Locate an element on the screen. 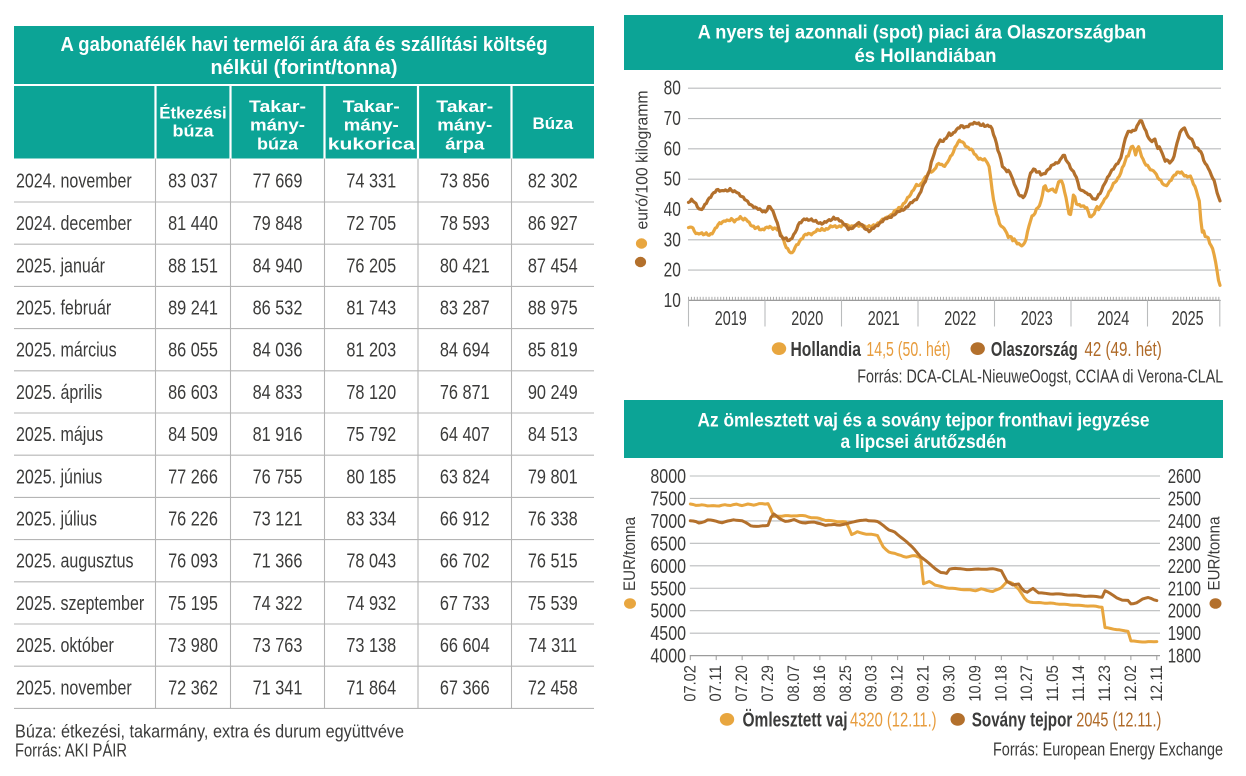 The width and height of the screenshot is (1246, 776). svg-text: 84 940 is located at coordinates (278, 266).